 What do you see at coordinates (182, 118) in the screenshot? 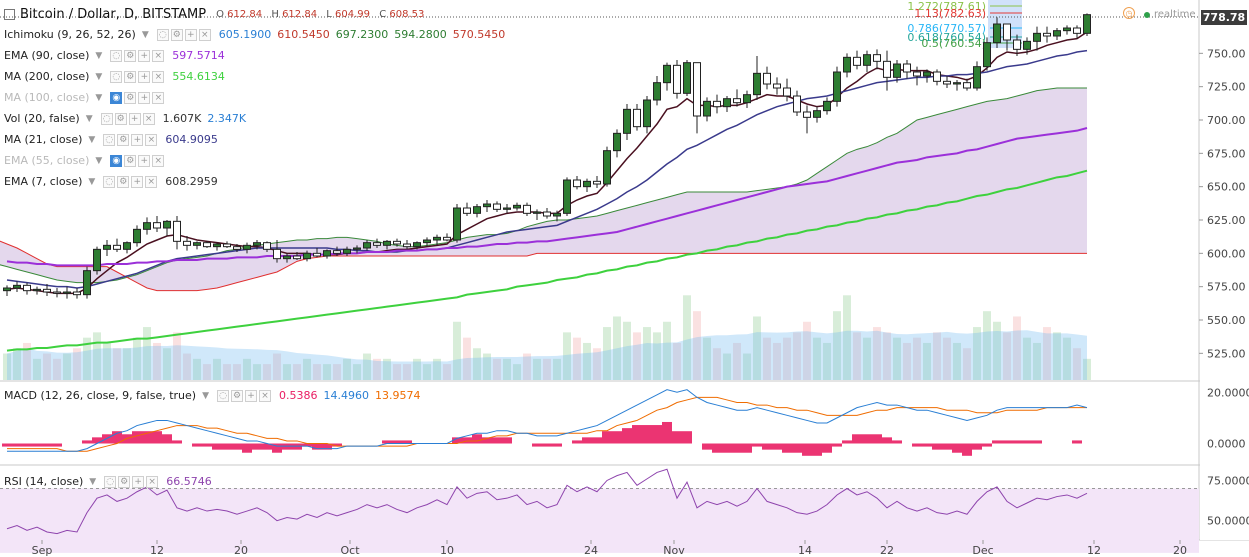
I see `legend-value: 1.607K` at bounding box center [182, 118].